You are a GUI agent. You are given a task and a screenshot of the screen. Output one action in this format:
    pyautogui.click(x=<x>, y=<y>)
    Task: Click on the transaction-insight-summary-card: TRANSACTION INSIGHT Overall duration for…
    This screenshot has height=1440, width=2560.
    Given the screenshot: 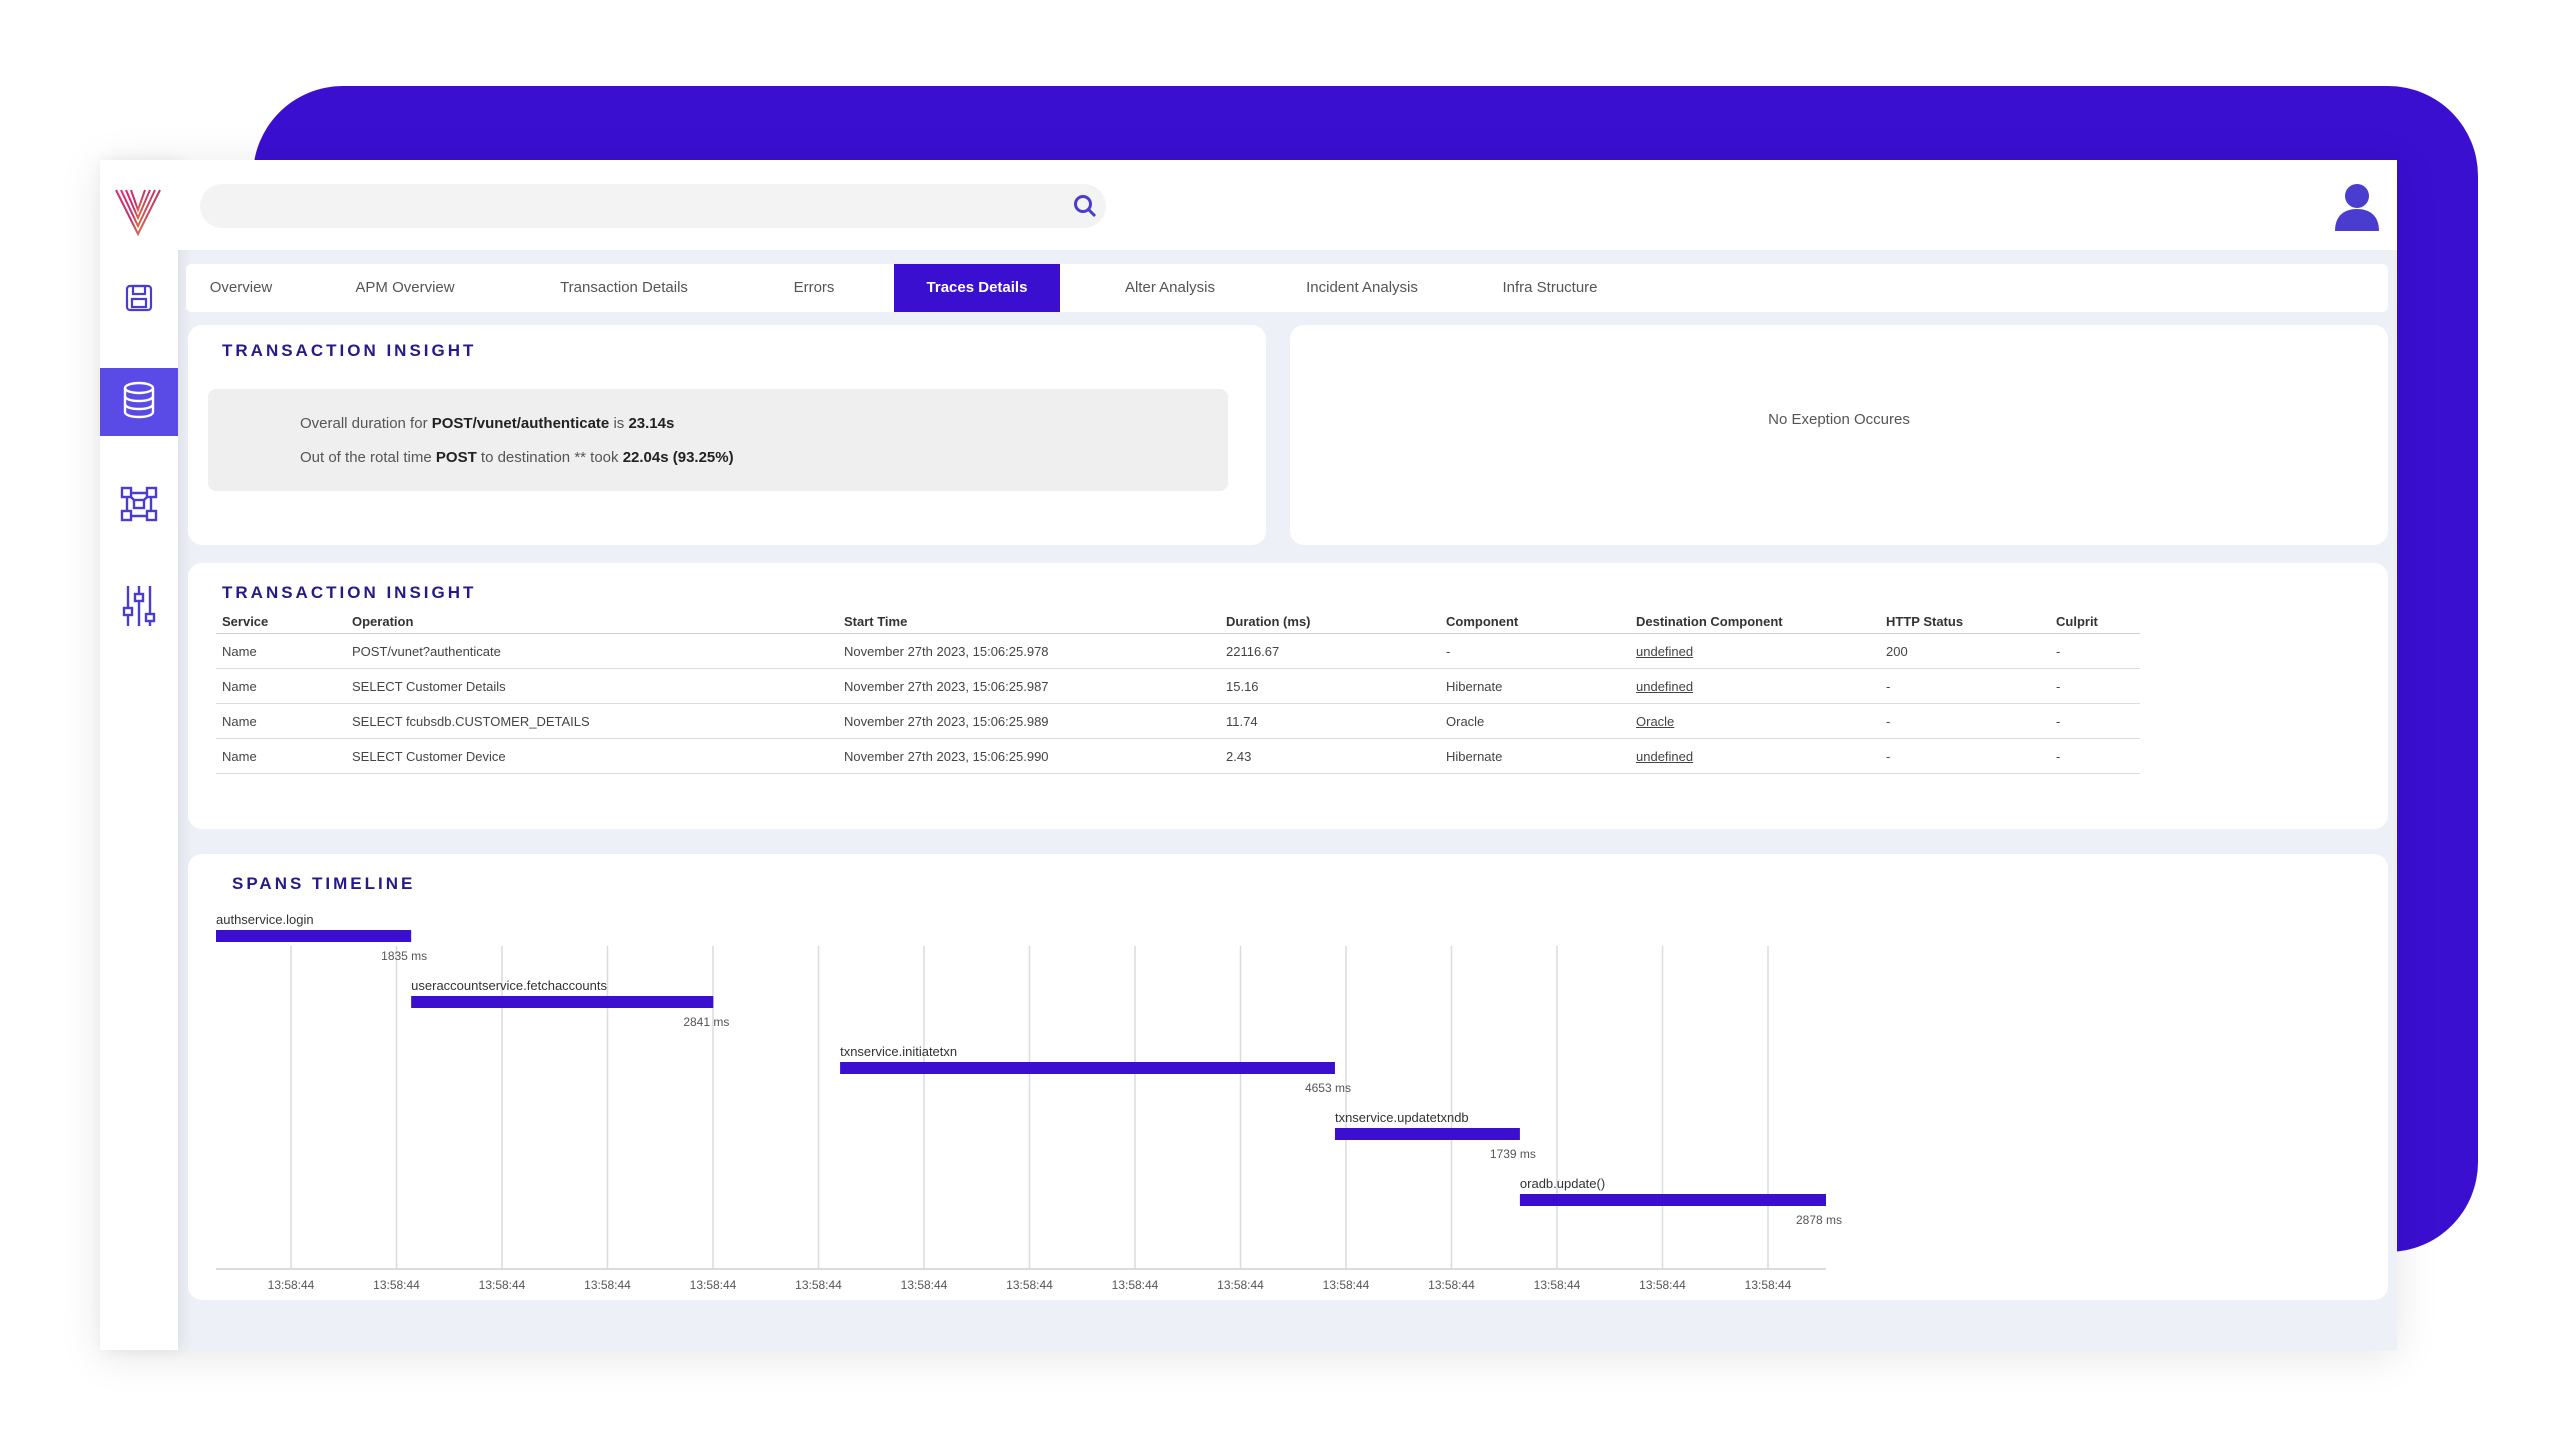 What is the action you would take?
    pyautogui.click(x=727, y=435)
    